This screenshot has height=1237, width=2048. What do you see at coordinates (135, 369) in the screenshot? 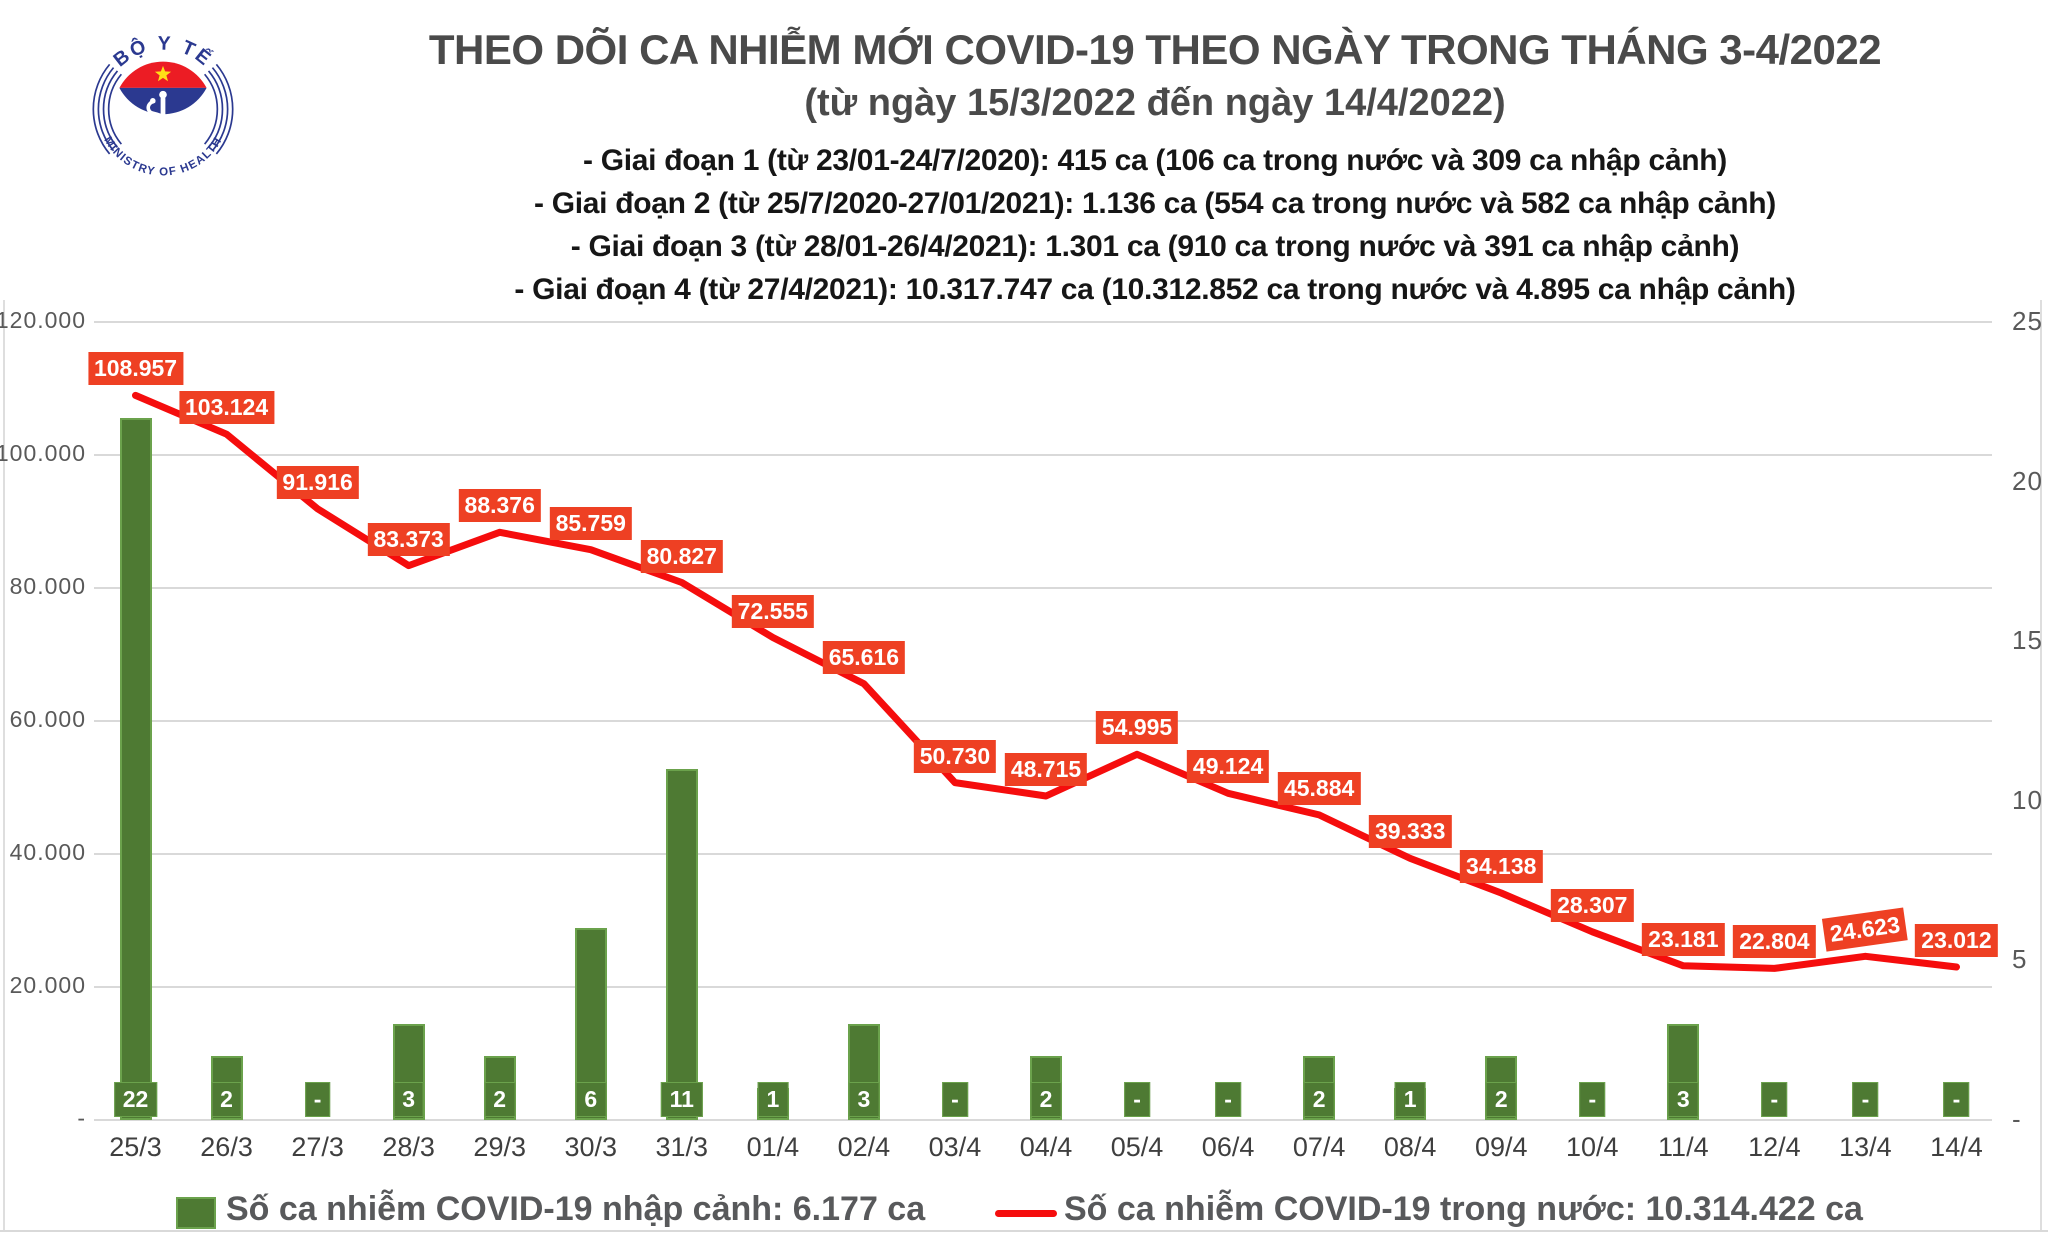
I see `line-point-label: 108.957` at bounding box center [135, 369].